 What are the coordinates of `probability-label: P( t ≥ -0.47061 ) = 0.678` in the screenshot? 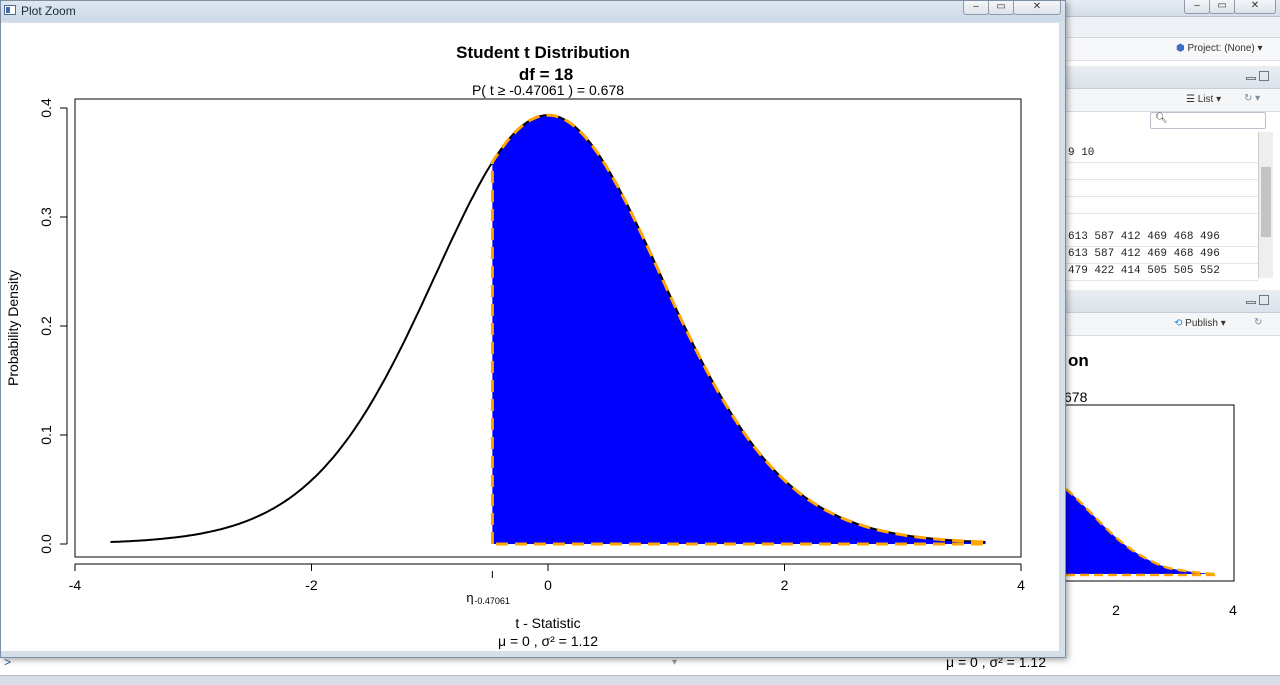 It's located at (548, 90).